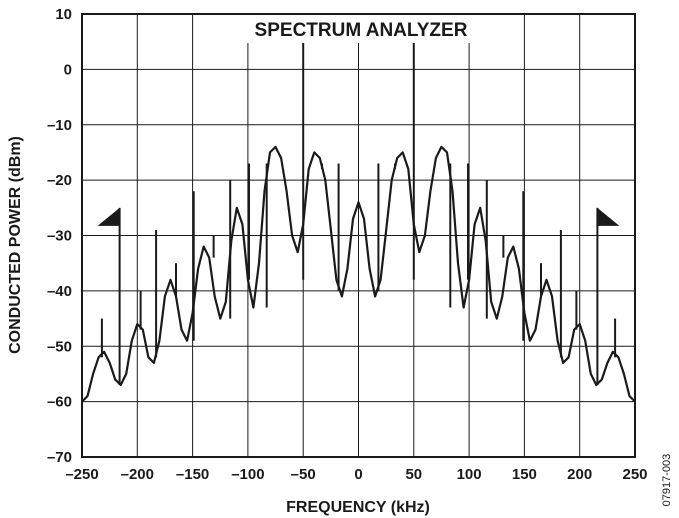 The image size is (679, 518). What do you see at coordinates (59, 402) in the screenshot?
I see `y-tick-label: –60` at bounding box center [59, 402].